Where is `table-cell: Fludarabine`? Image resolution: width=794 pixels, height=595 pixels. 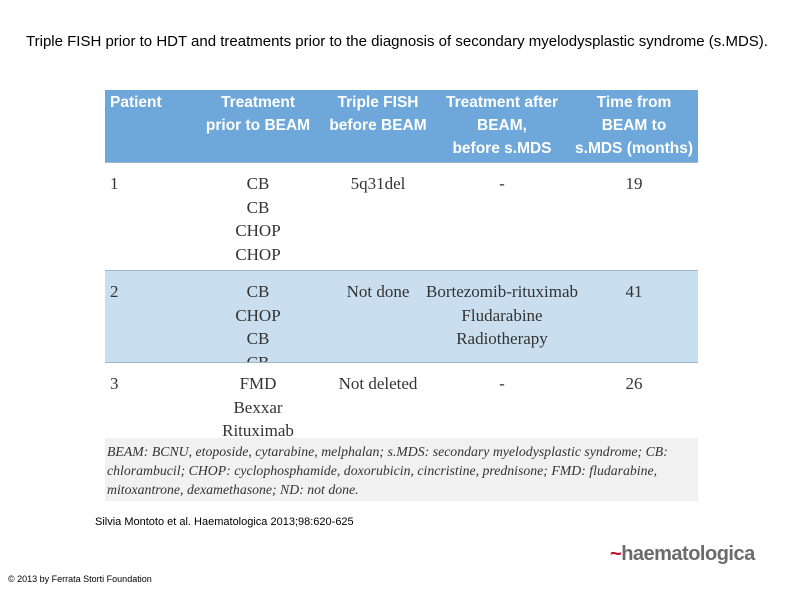
table-cell: Fludarabine is located at coordinates (502, 315).